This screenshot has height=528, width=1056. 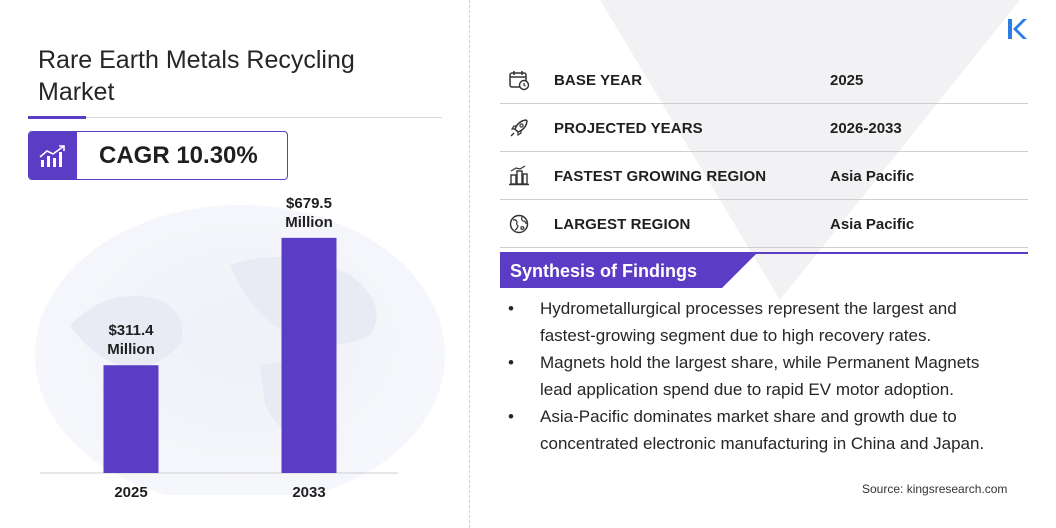 I want to click on bar-2025, so click(x=131, y=419).